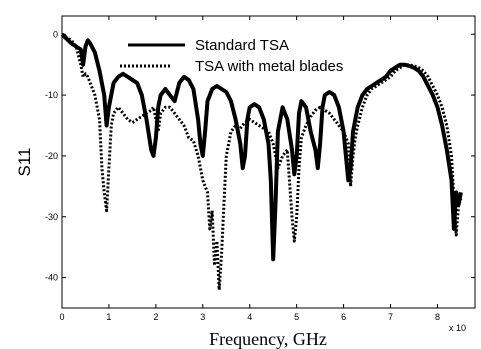 The image size is (481, 349). What do you see at coordinates (343, 317) in the screenshot?
I see `x-tick-label: 6` at bounding box center [343, 317].